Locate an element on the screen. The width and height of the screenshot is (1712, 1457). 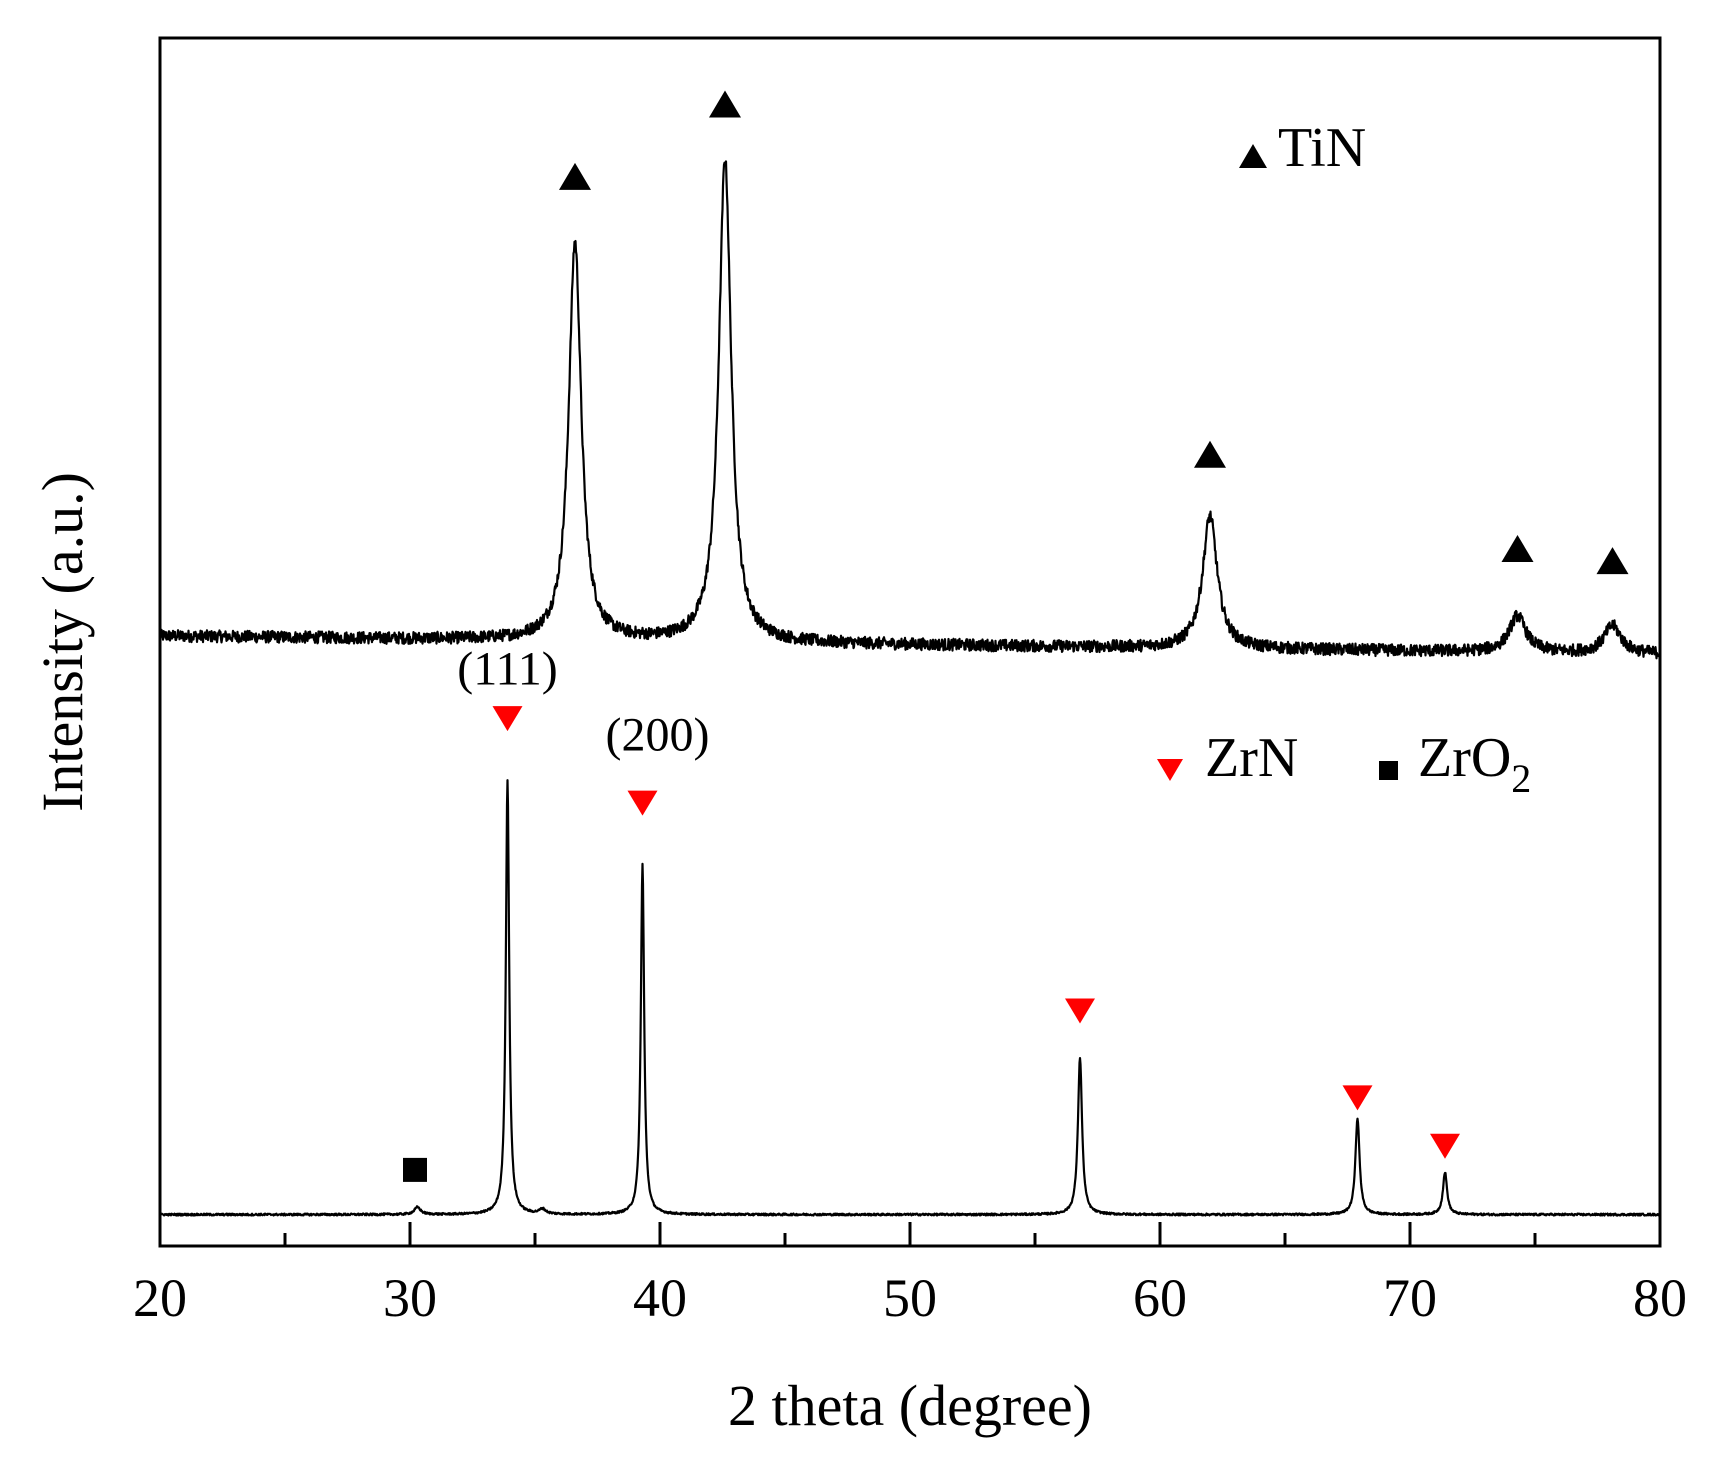
legend-tin: TiN is located at coordinates (1302, 148).